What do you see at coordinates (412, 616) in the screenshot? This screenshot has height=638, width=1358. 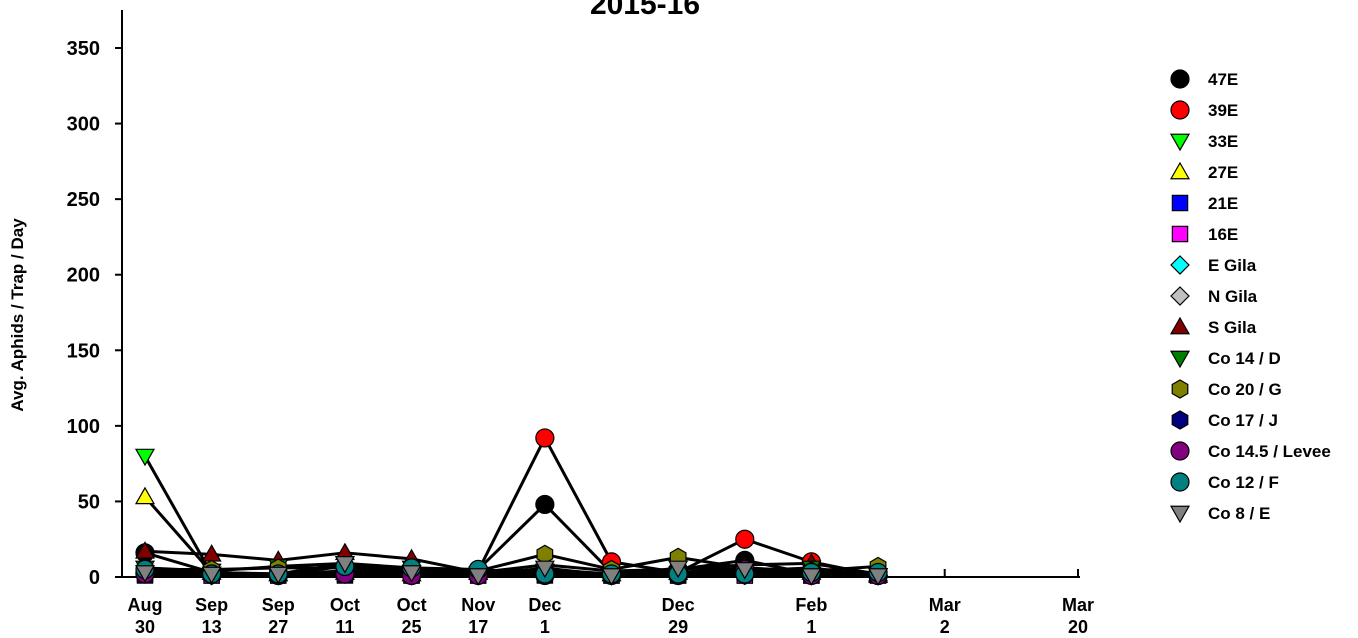 I see `x-tick-label: Oct 25` at bounding box center [412, 616].